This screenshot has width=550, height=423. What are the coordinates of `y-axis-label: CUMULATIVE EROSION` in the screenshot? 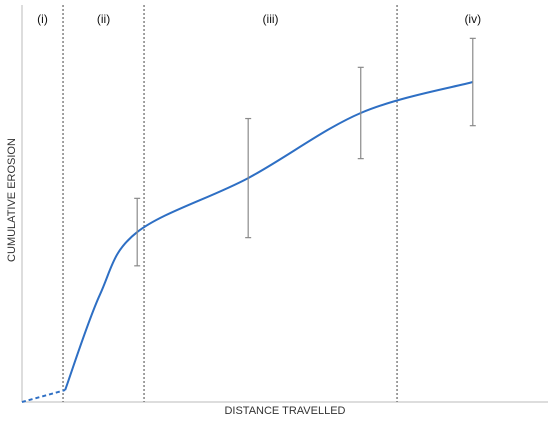 It's located at (12, 200).